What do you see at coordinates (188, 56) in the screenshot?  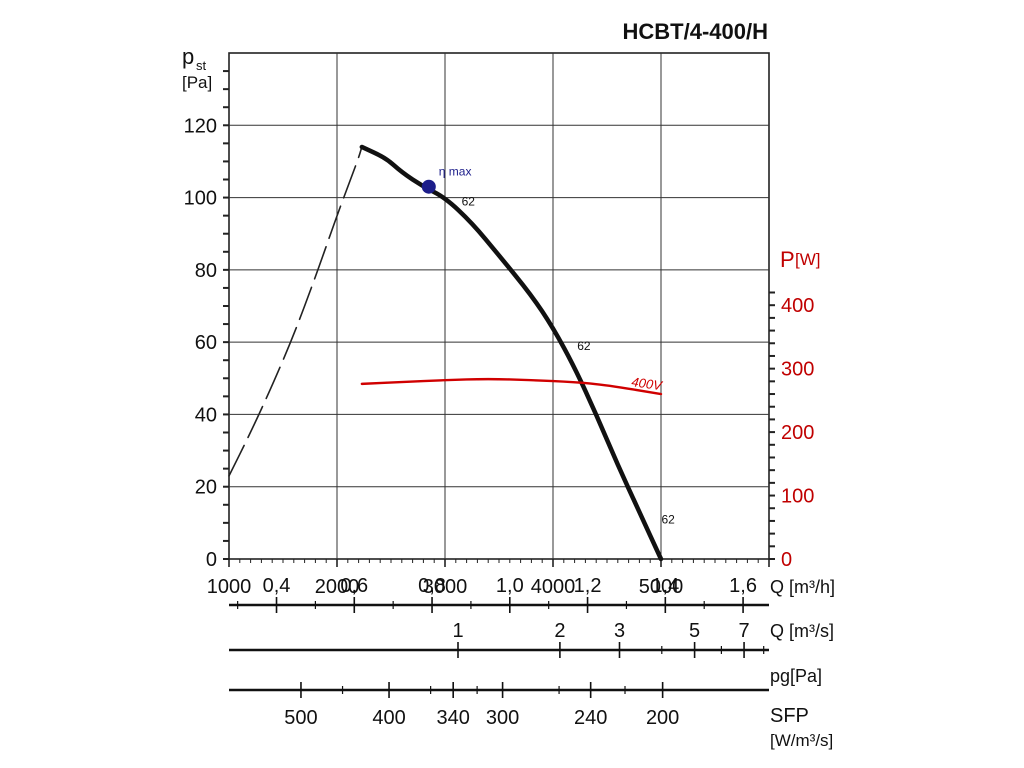 I see `y-axis-title-main: p` at bounding box center [188, 56].